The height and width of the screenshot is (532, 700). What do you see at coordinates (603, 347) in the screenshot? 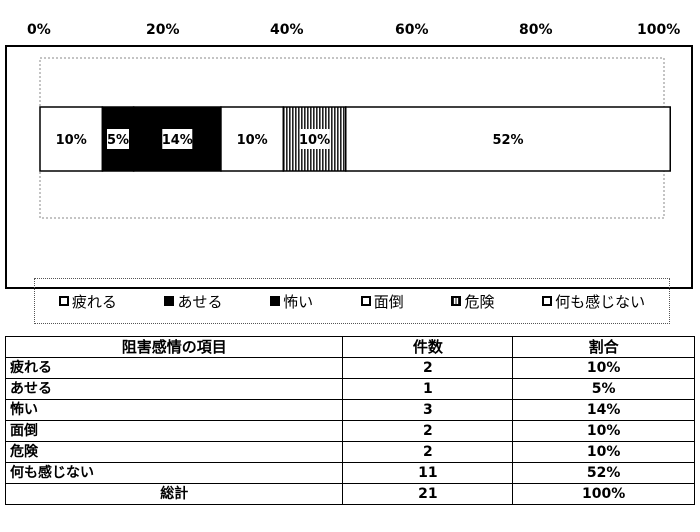
I see `column-header: 割合` at bounding box center [603, 347].